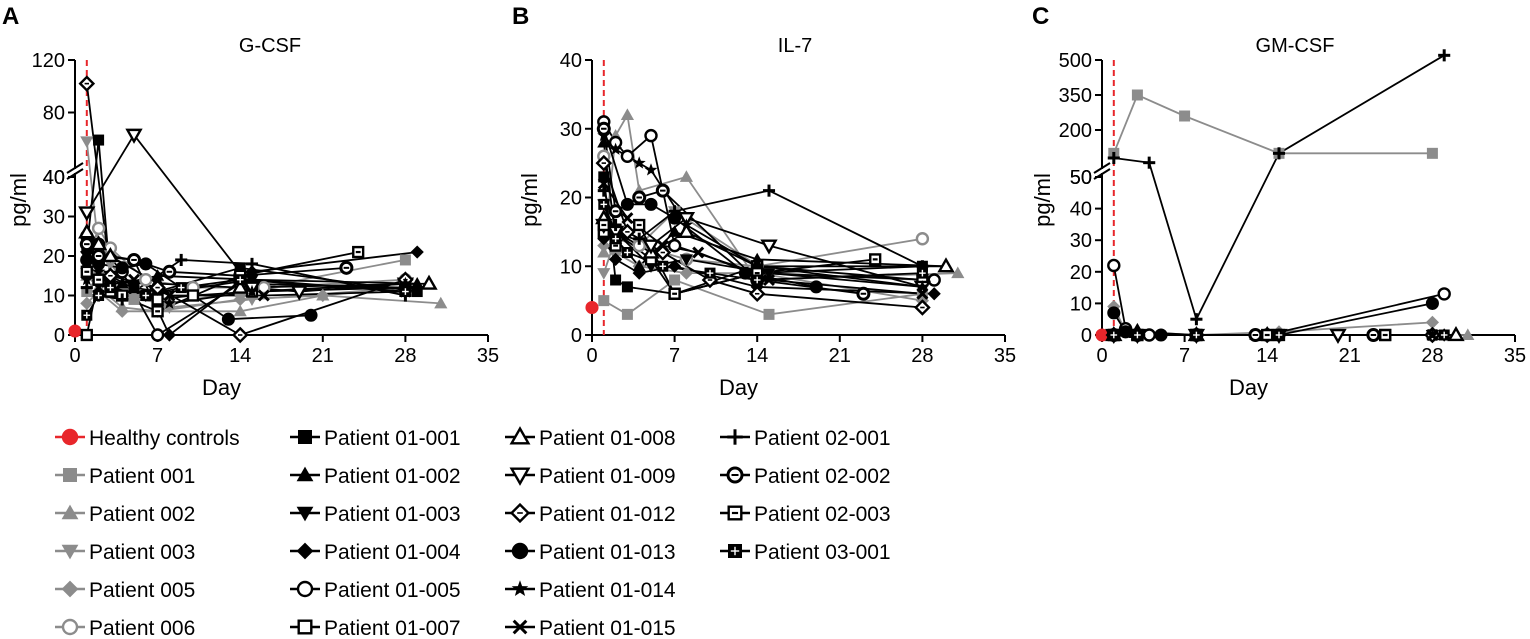  I want to click on x-tick-label: 0, so click(74, 356).